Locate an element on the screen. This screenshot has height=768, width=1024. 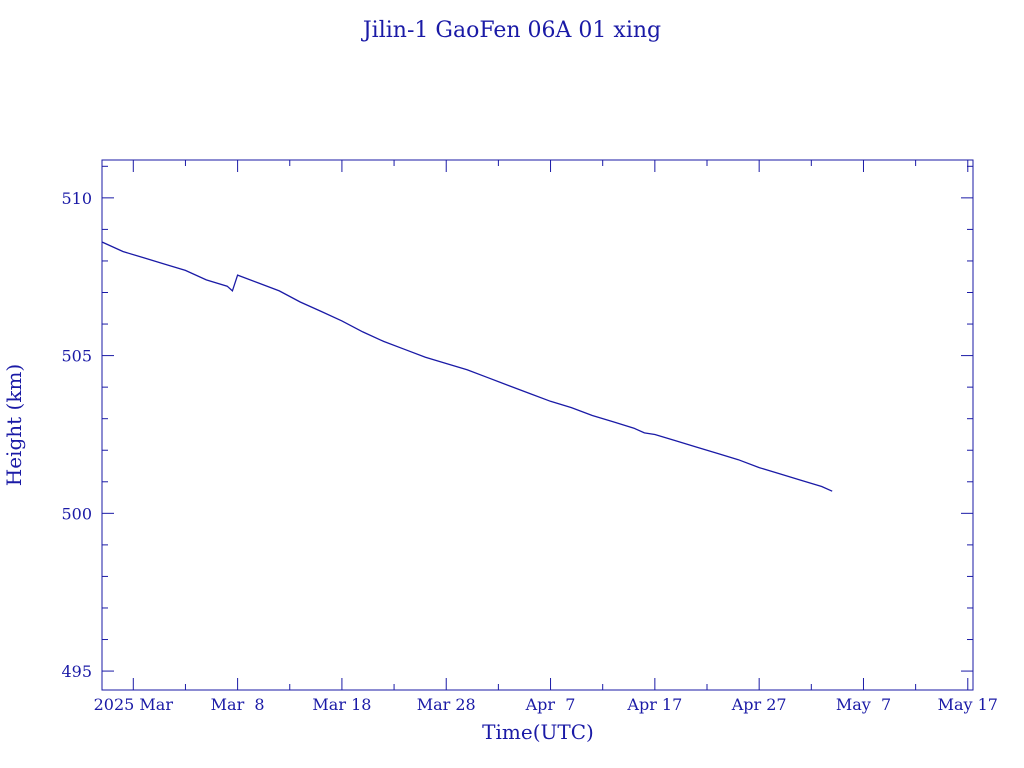
x-tick-label: May 17 is located at coordinates (968, 704).